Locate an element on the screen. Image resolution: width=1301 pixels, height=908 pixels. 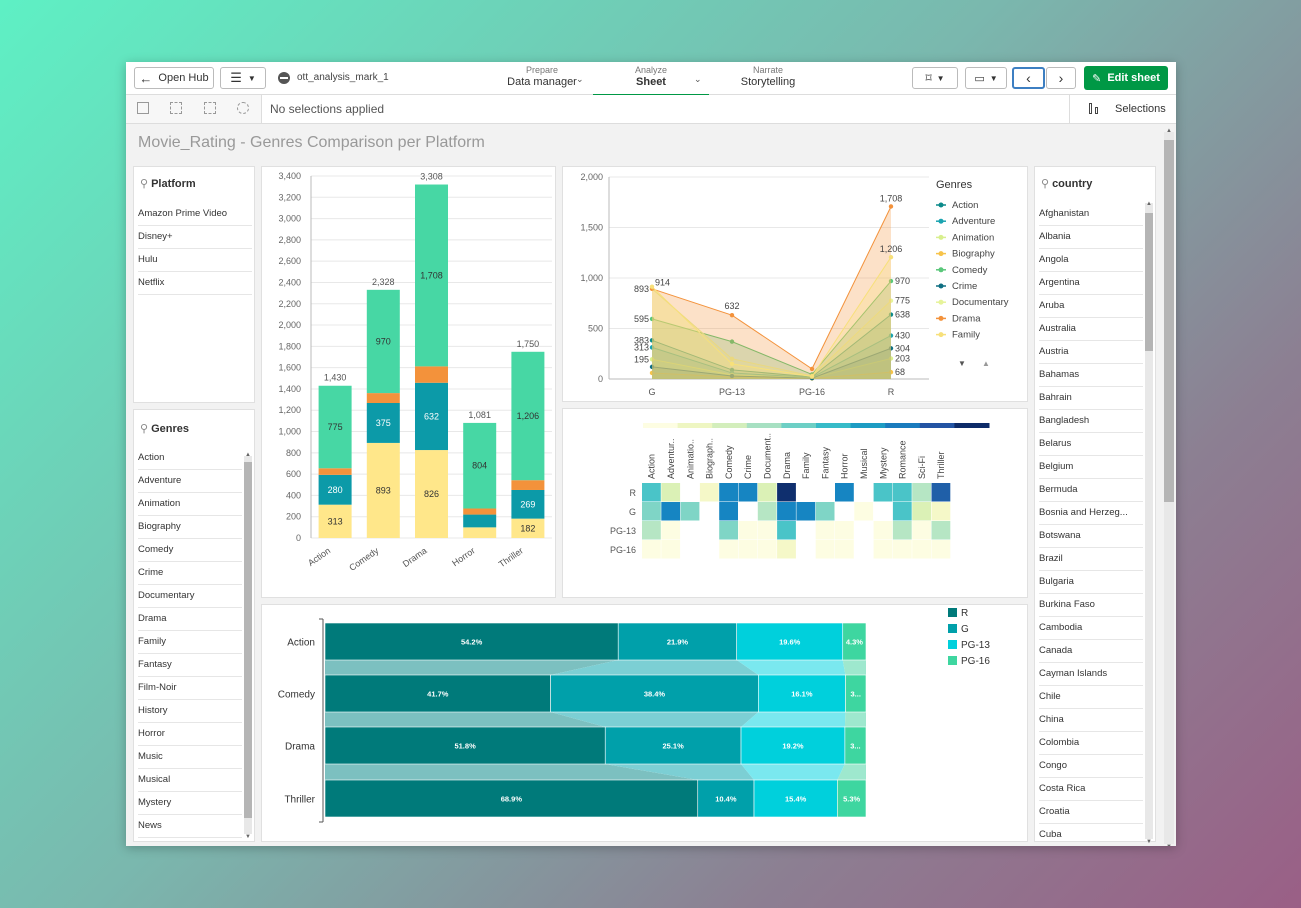
list-item: Action is located at coordinates (190, 458).